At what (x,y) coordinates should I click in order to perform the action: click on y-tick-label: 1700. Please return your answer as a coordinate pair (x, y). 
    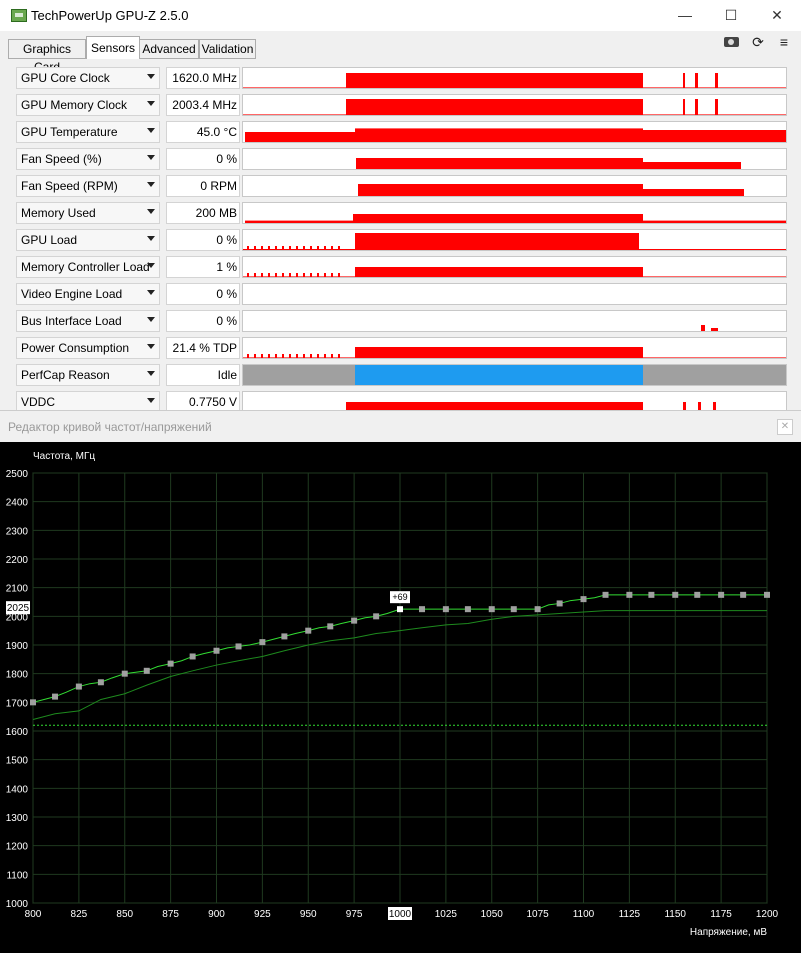
    Looking at the image, I should click on (17, 703).